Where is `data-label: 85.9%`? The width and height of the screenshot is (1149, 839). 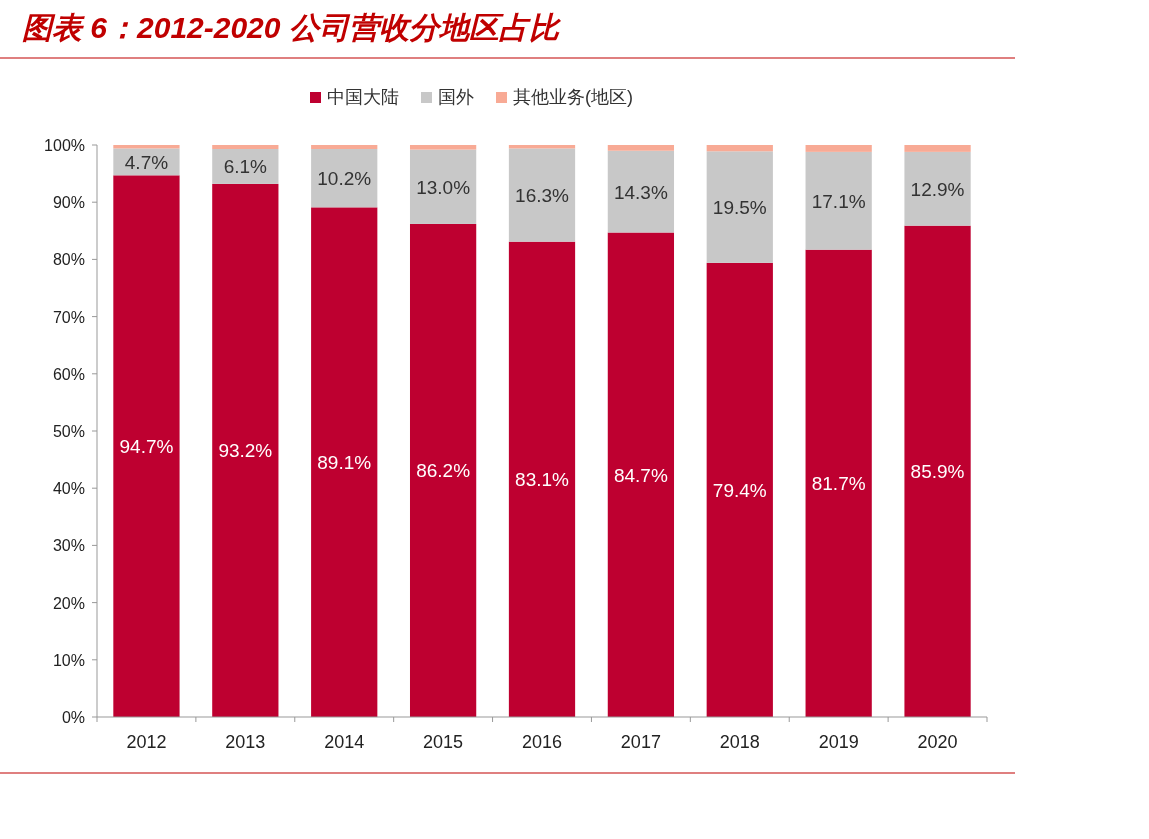 data-label: 85.9% is located at coordinates (937, 472).